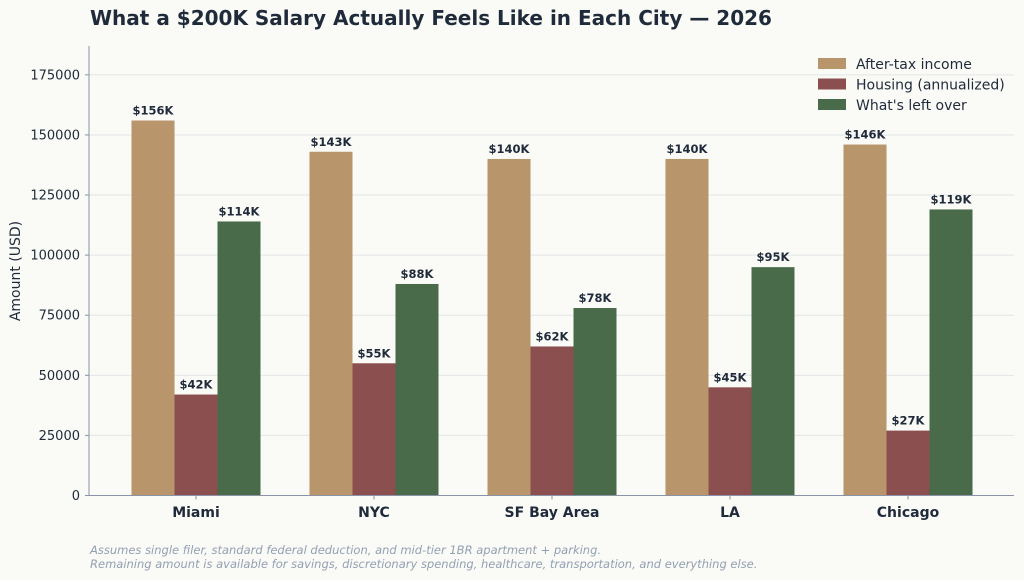 The width and height of the screenshot is (1024, 580). I want to click on x-tick-label: Chicago, so click(908, 513).